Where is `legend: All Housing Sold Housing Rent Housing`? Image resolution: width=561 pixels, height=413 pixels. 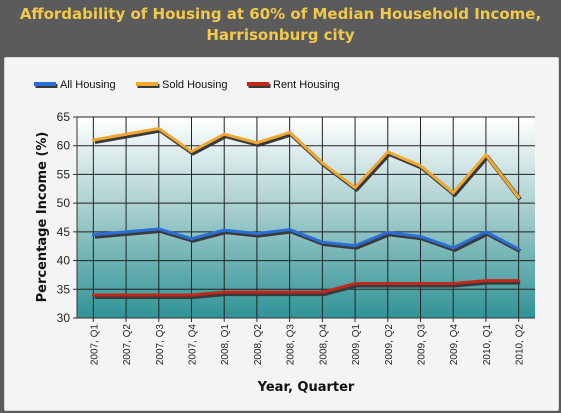
legend: All Housing Sold Housing Rent Housing is located at coordinates (187, 85).